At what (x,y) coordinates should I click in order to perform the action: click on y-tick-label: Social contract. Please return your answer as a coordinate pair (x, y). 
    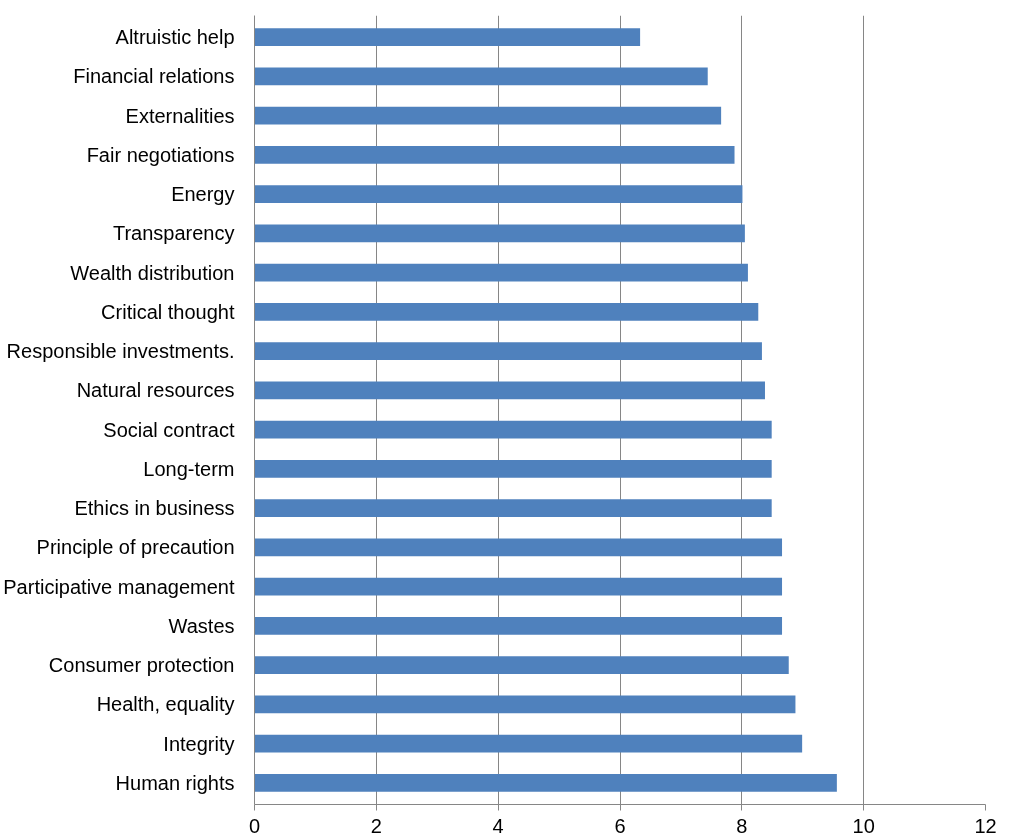
    Looking at the image, I should click on (169, 429).